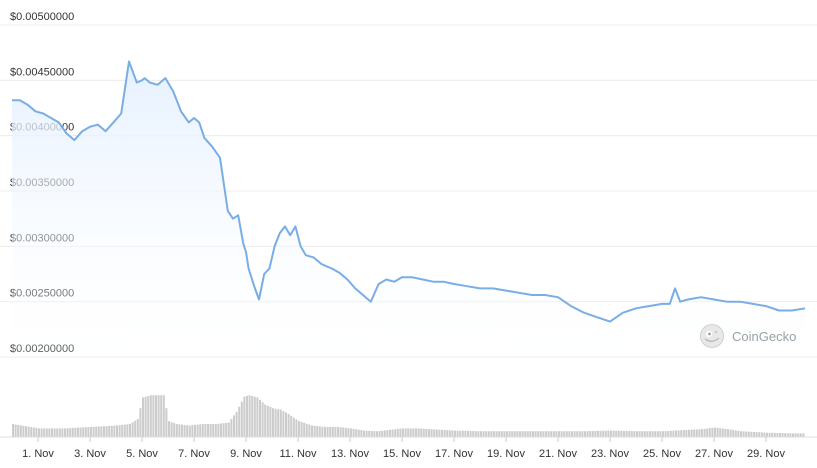 The height and width of the screenshot is (468, 817). What do you see at coordinates (662, 454) in the screenshot?
I see `x-tick-label-12: 25. Nov` at bounding box center [662, 454].